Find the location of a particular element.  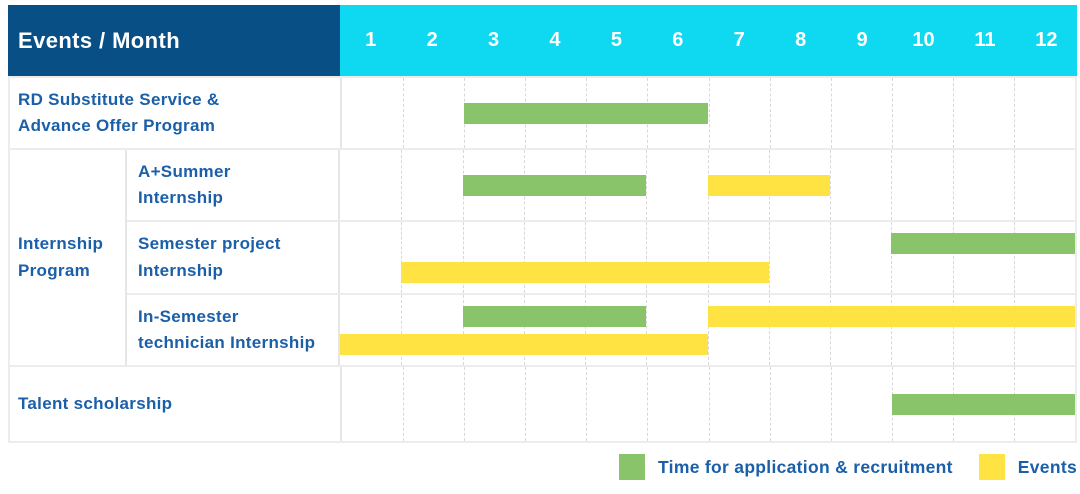

month-header-cell: 8 is located at coordinates (801, 40).